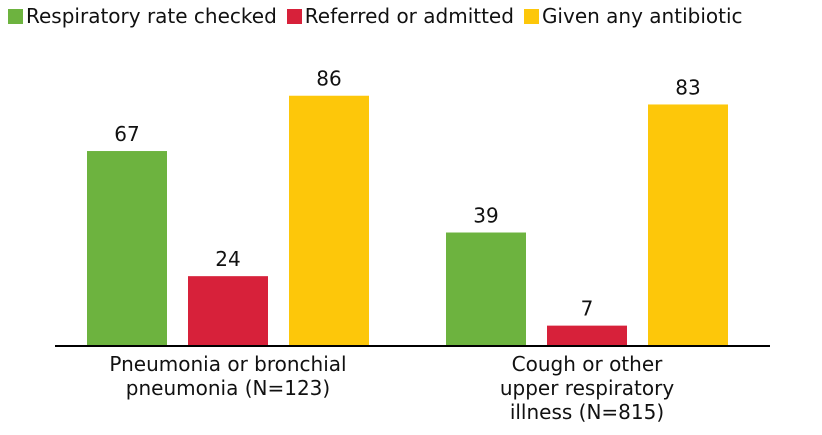 The width and height of the screenshot is (822, 435). Describe the element at coordinates (328, 79) in the screenshot. I see `value-label: 86` at that location.